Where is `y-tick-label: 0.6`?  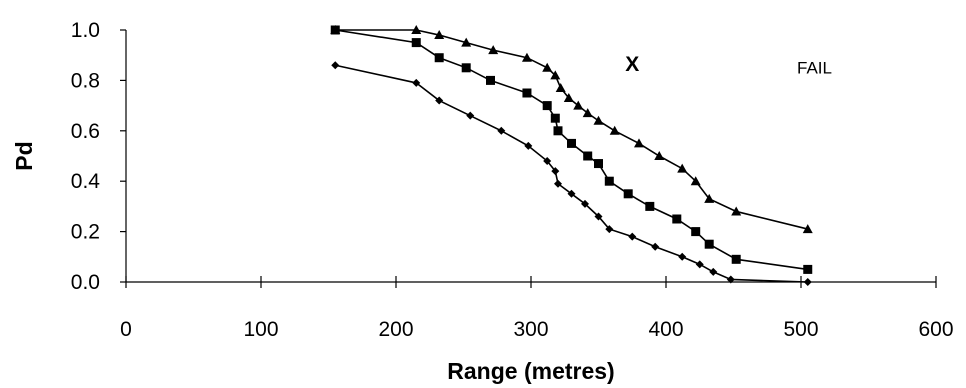 y-tick-label: 0.6 is located at coordinates (85, 131).